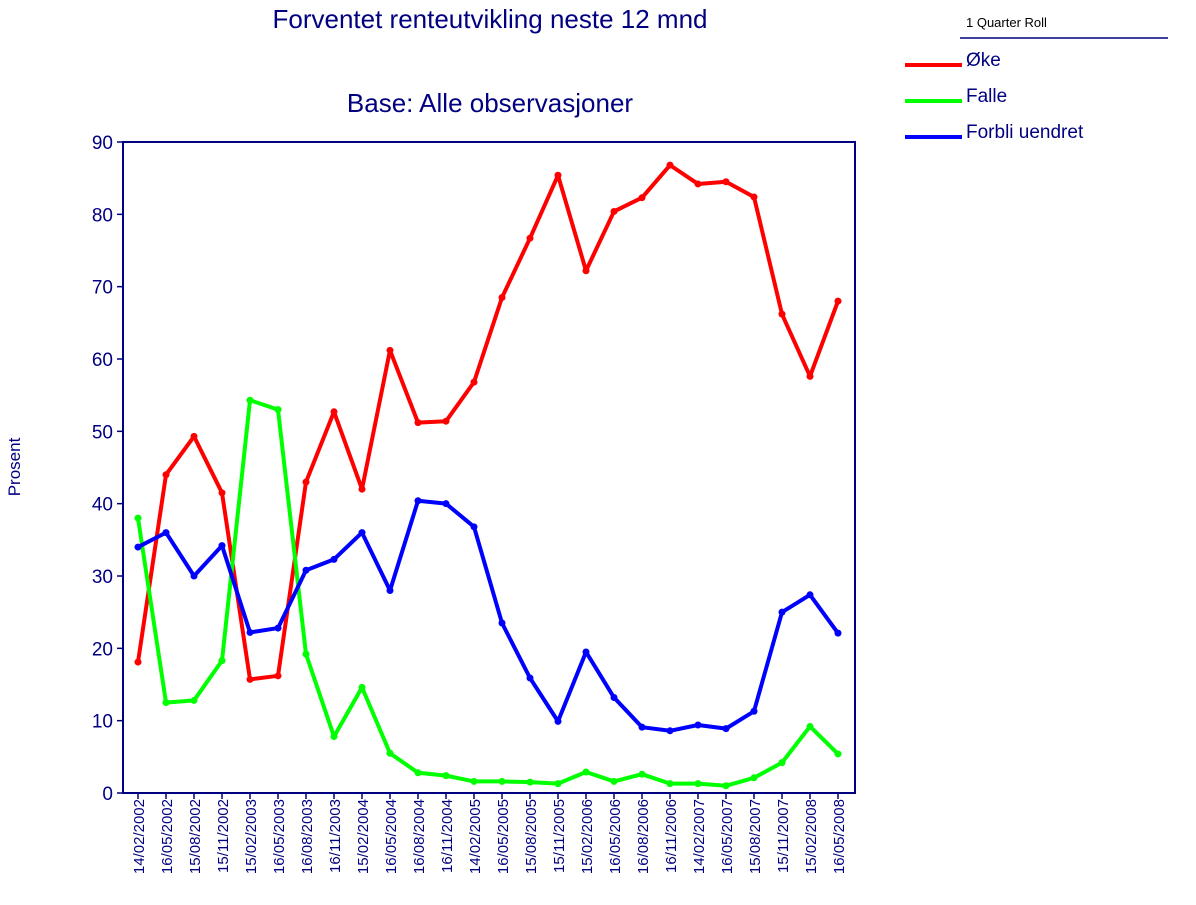 This screenshot has width=1196, height=905. Describe the element at coordinates (503, 836) in the screenshot. I see `x-tick-label: 16/05/2005` at that location.